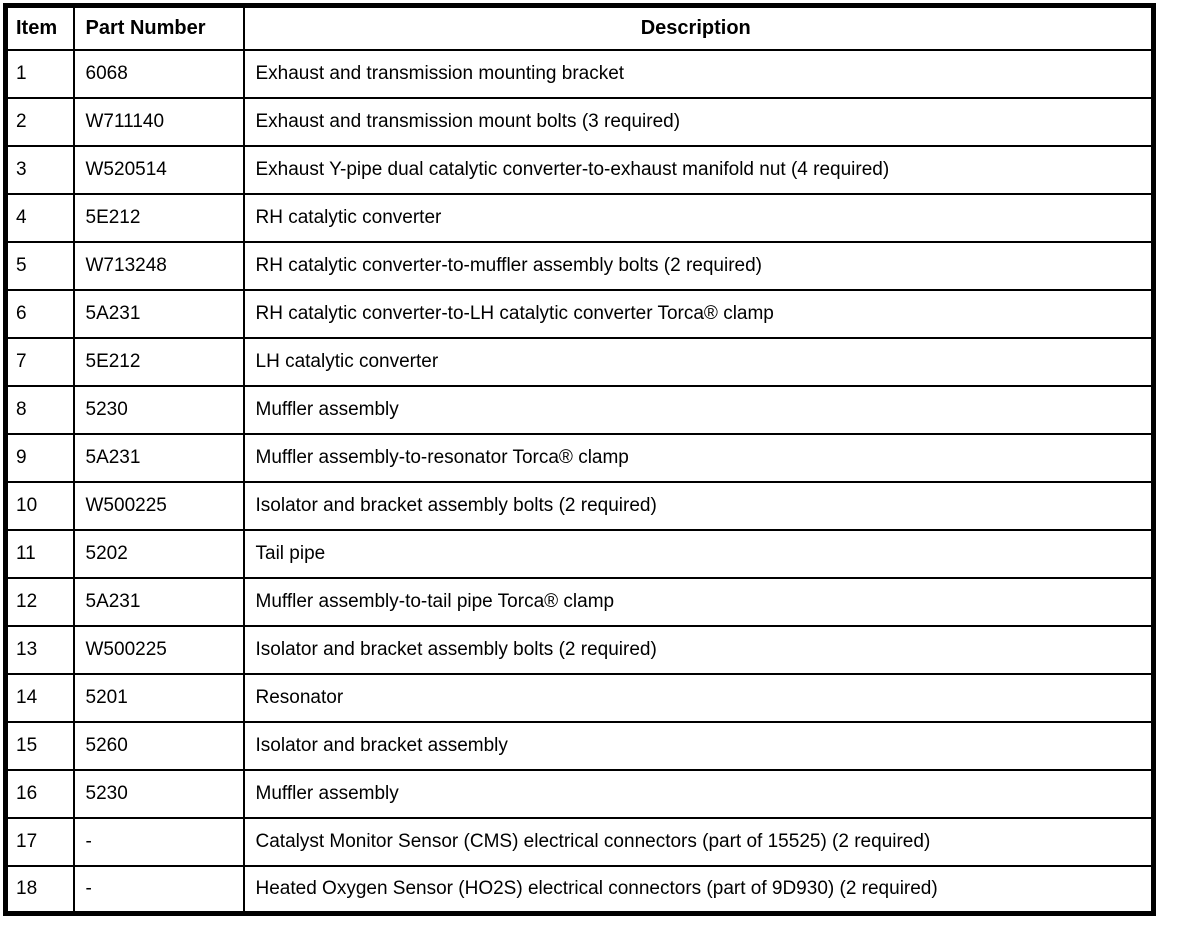  Describe the element at coordinates (39, 313) in the screenshot. I see `item-cell: 6` at that location.